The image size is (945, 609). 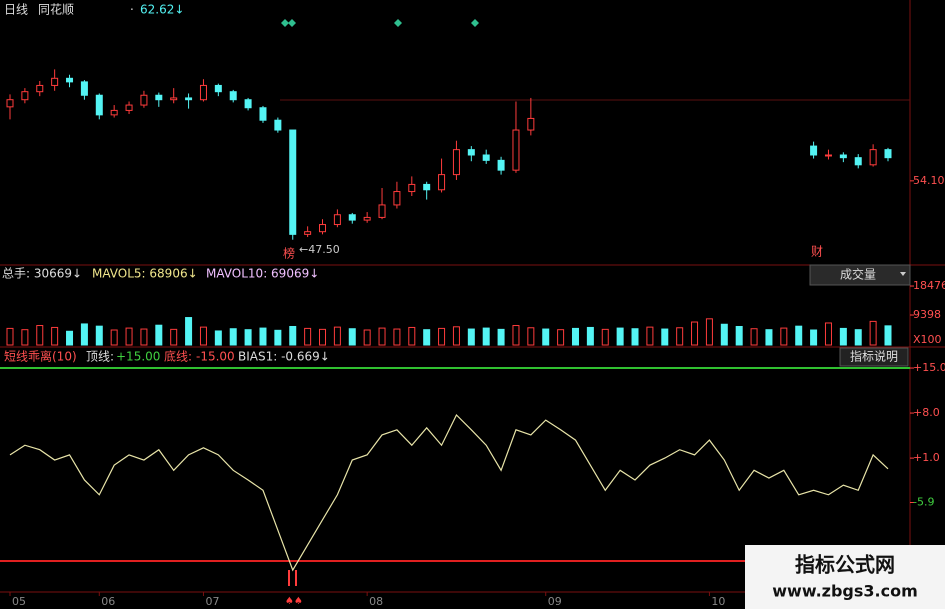 What do you see at coordinates (56, 9) in the screenshot?
I see `stock-name: 同花顺` at bounding box center [56, 9].